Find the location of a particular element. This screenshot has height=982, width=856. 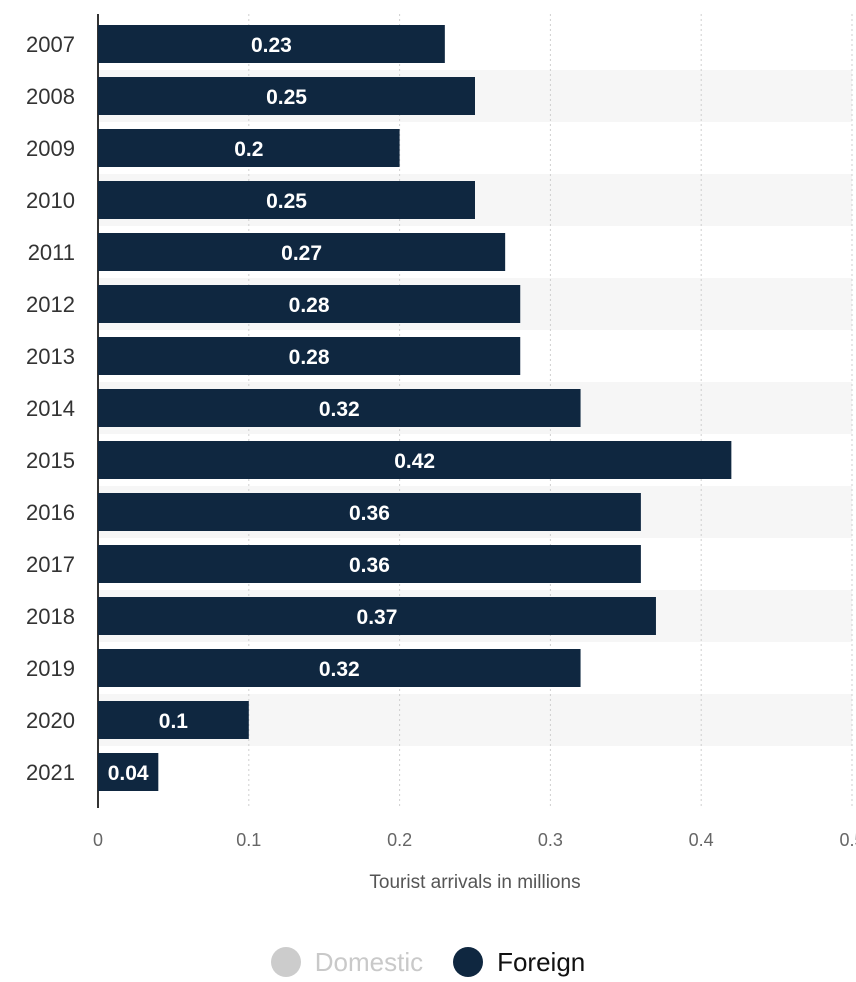

bar-value-label-2012: 0.28 is located at coordinates (309, 305).